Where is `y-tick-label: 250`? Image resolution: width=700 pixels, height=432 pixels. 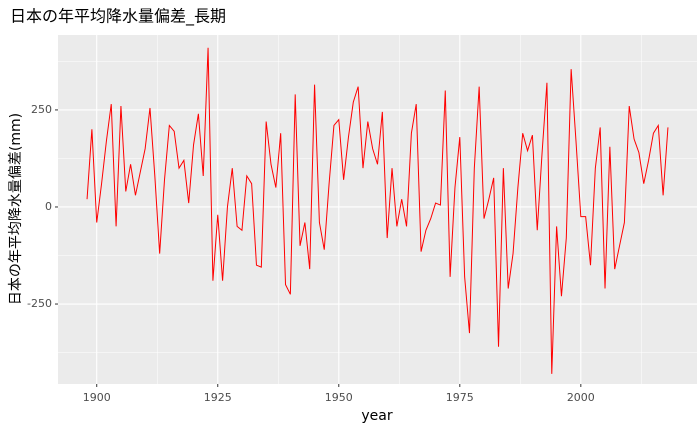
y-tick-label: 250 is located at coordinates (41, 109).